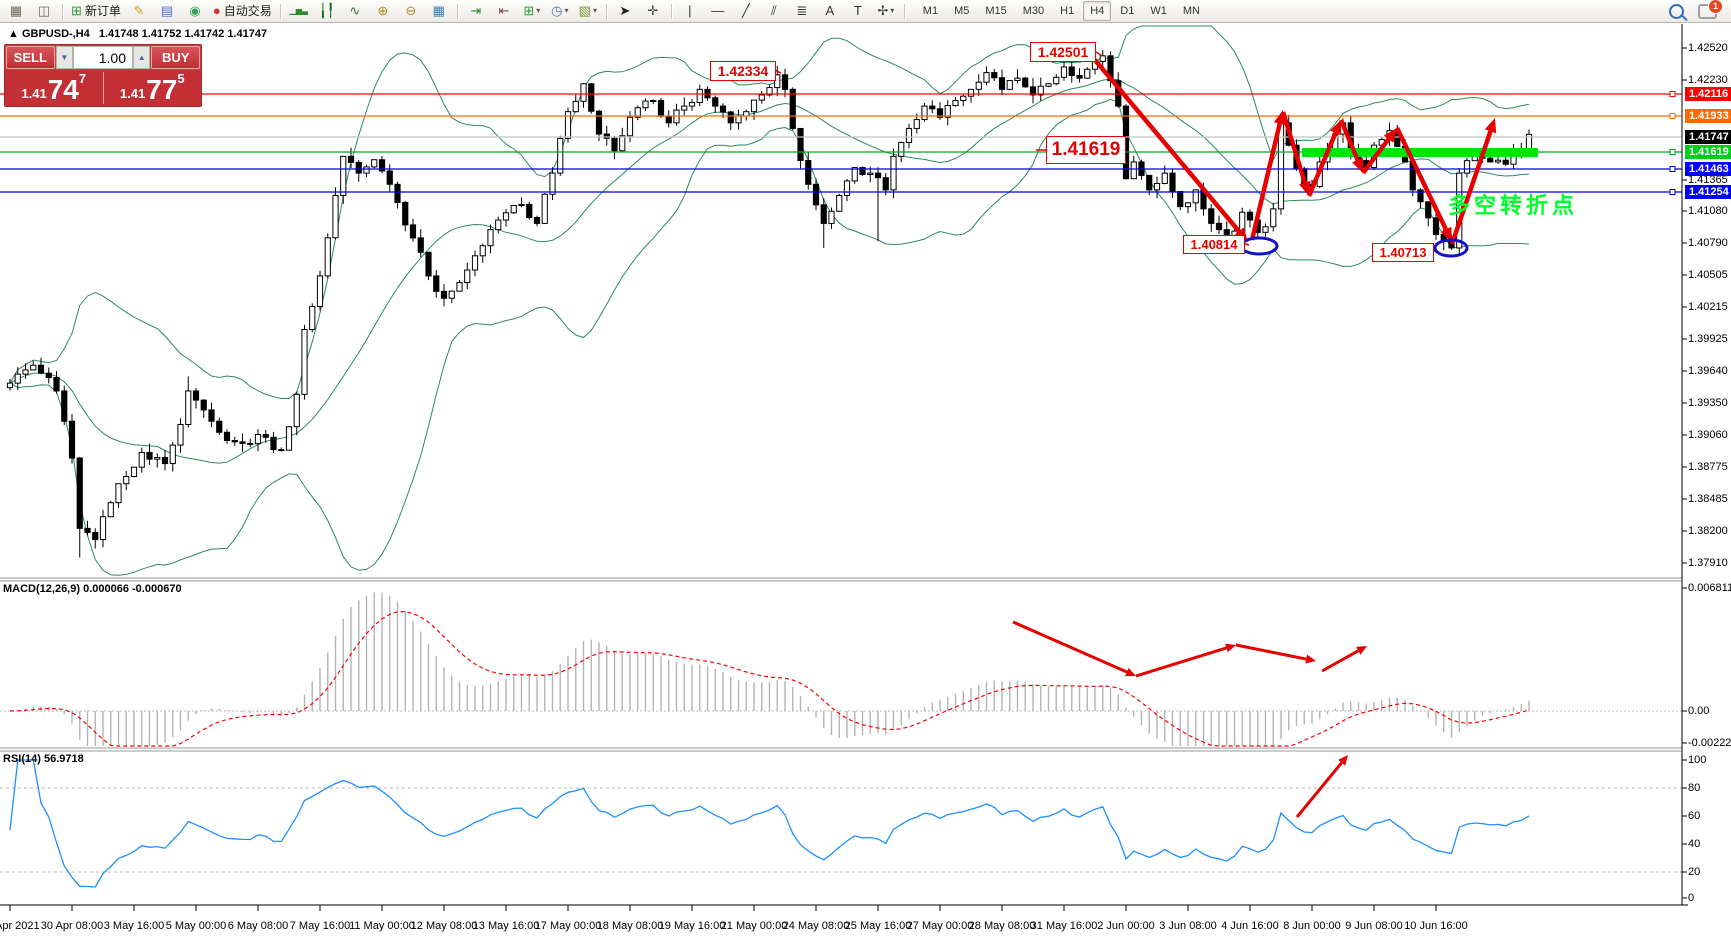  What do you see at coordinates (1451, 248) in the screenshot?
I see `turning-point-ellipse` at bounding box center [1451, 248].